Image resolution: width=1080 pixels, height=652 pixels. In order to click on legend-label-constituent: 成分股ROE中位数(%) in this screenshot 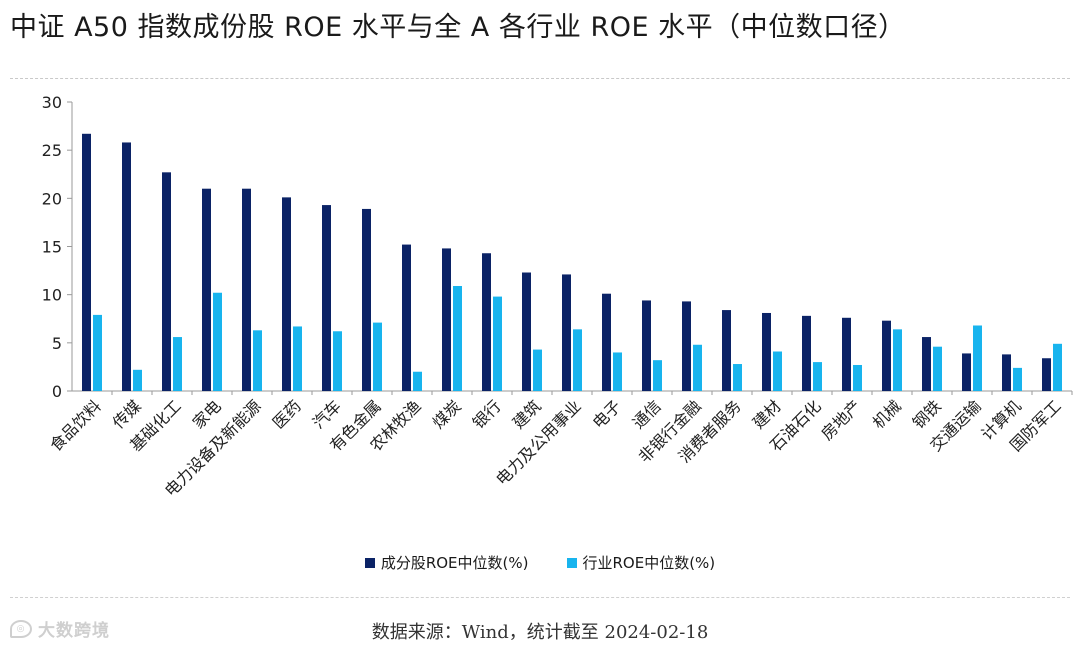, I will do `click(454, 563)`.